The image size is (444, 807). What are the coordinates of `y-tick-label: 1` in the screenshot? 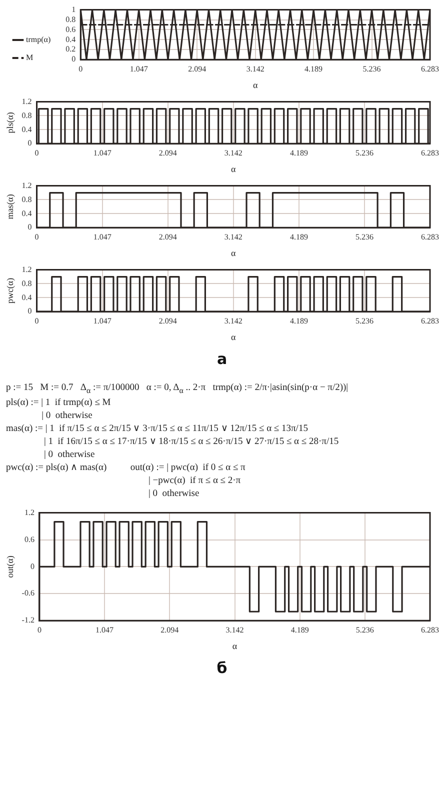 It's located at (74, 9).